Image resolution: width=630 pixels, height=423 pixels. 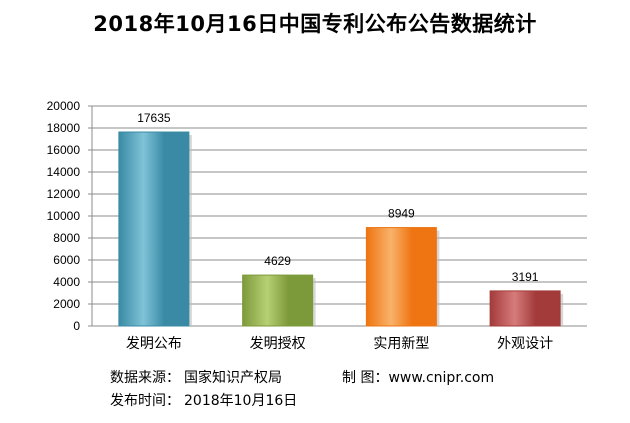 What do you see at coordinates (145, 401) in the screenshot?
I see `date-label: 发布时间：` at bounding box center [145, 401].